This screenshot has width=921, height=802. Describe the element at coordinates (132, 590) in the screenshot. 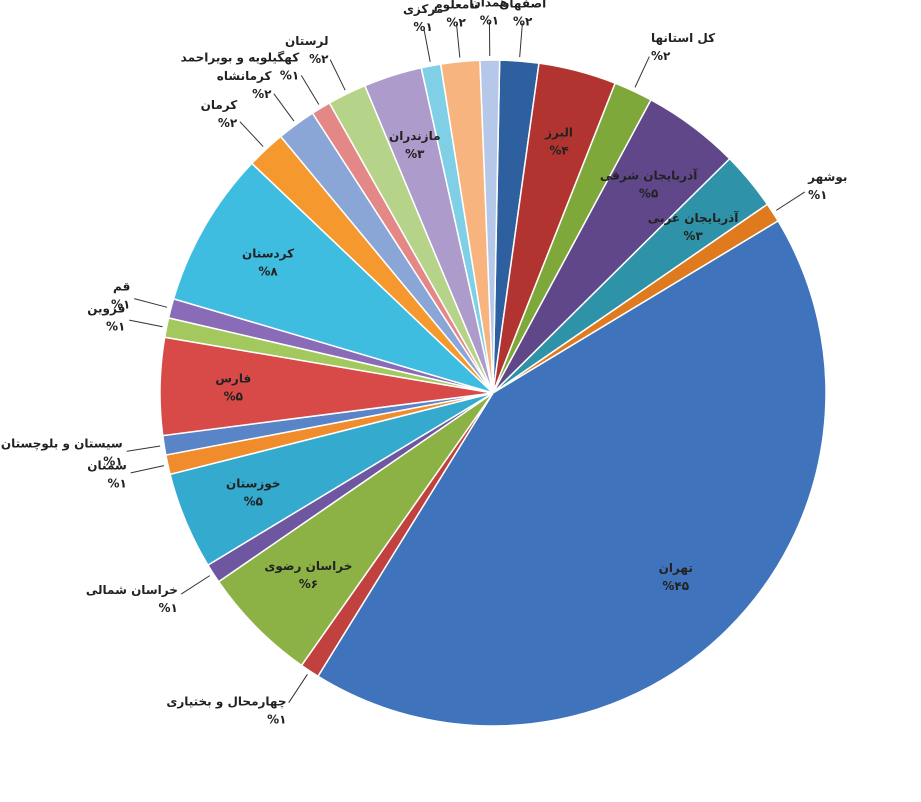

I see `slice-label: خراسان شمالی` at that location.